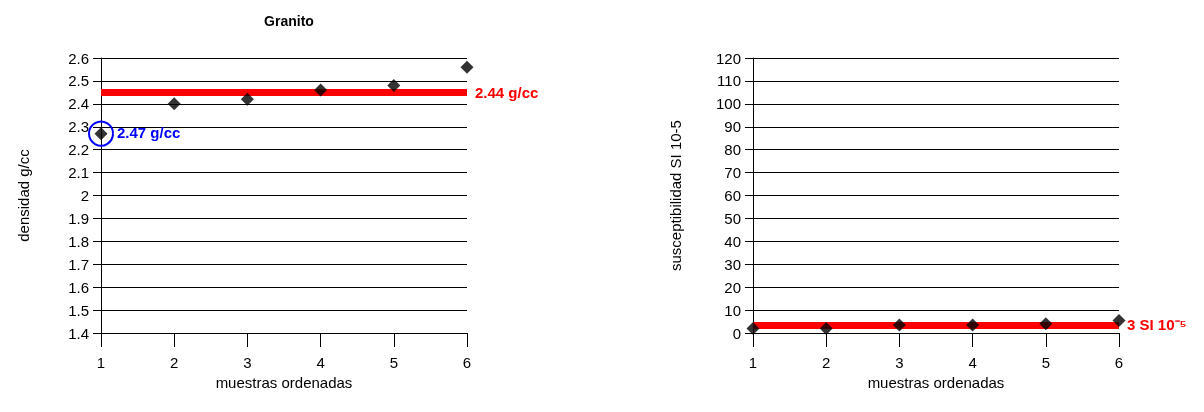  I want to click on y-tick-label: 1.4, so click(78, 333).